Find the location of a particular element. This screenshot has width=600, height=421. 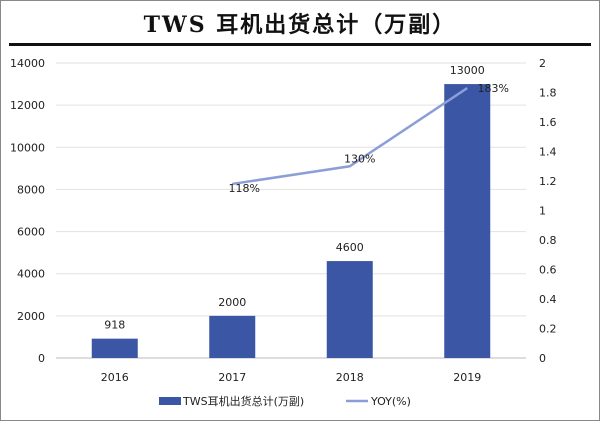

left-axis-tick-label: 0 is located at coordinates (41, 358).